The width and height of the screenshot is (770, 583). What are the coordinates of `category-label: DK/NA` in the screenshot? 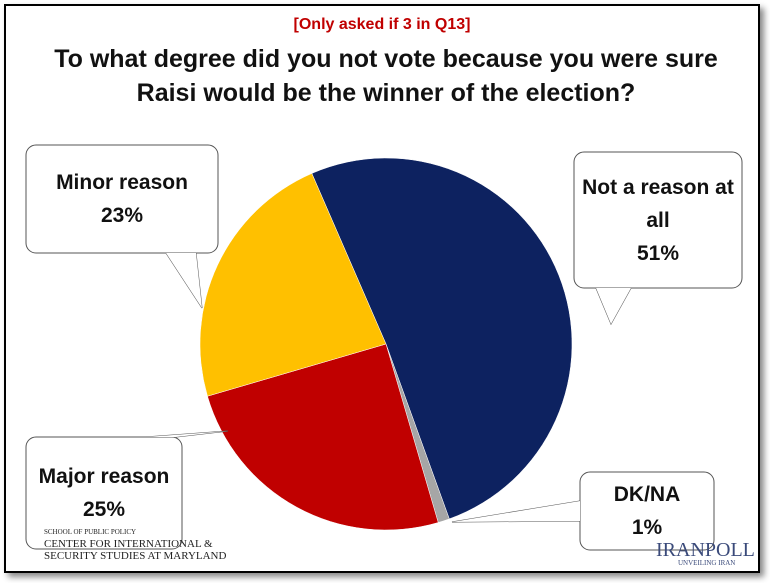 It's located at (647, 494).